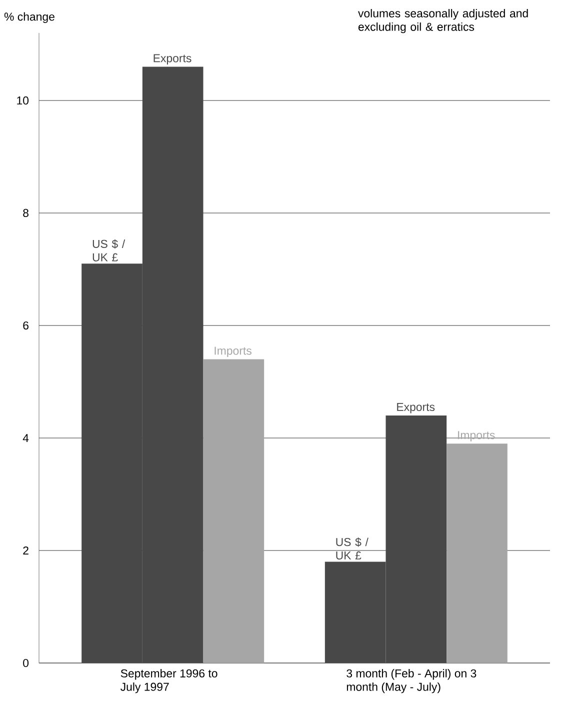 The width and height of the screenshot is (564, 717). Describe the element at coordinates (25, 438) in the screenshot. I see `y-tick-label: 4` at that location.